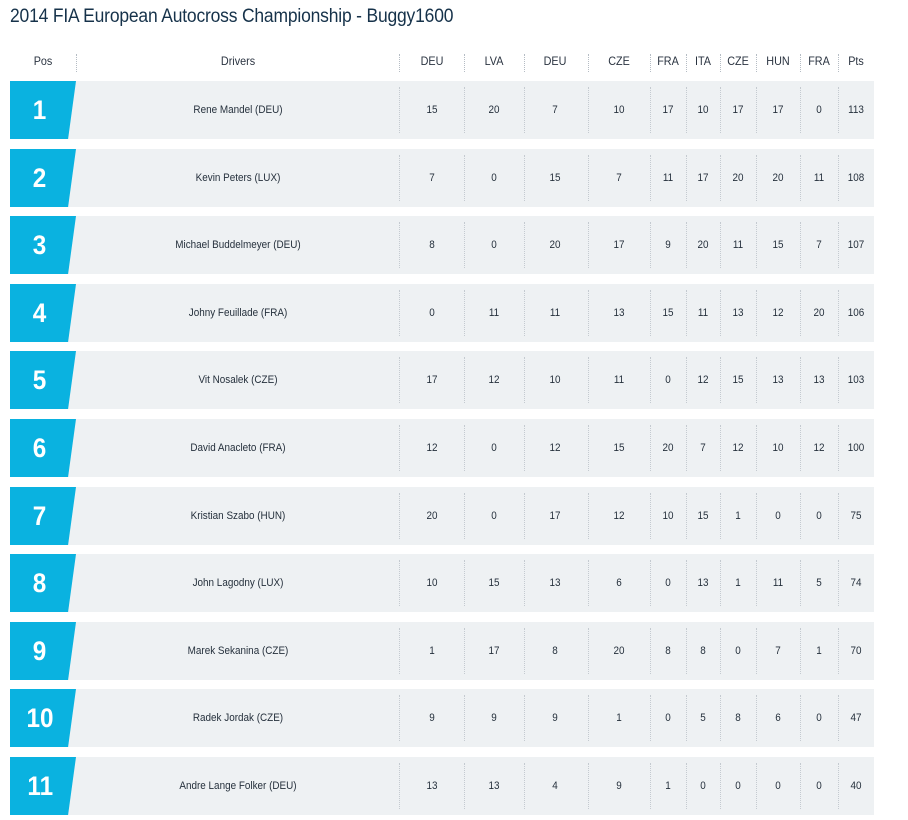  What do you see at coordinates (40, 380) in the screenshot?
I see `position-number: 5` at bounding box center [40, 380].